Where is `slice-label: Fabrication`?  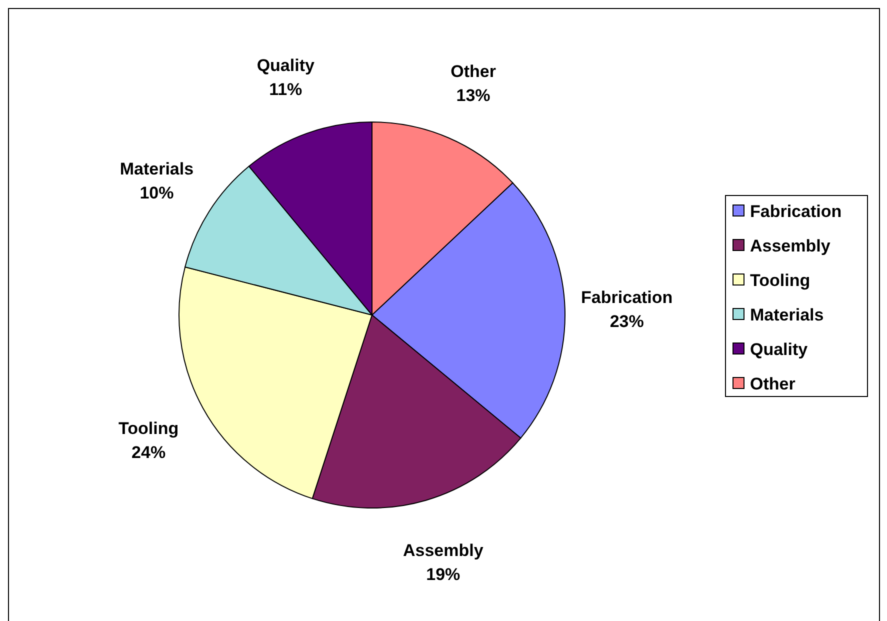
slice-label: Fabrication is located at coordinates (627, 297).